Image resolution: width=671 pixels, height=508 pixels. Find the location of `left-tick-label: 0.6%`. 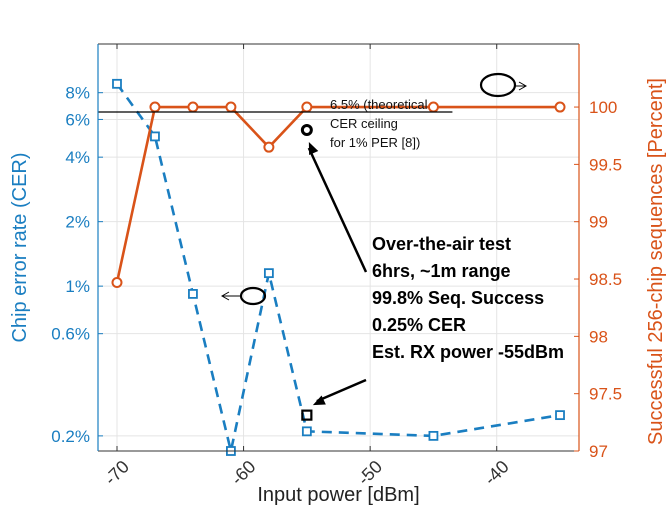

left-tick-label: 0.6% is located at coordinates (70, 334).